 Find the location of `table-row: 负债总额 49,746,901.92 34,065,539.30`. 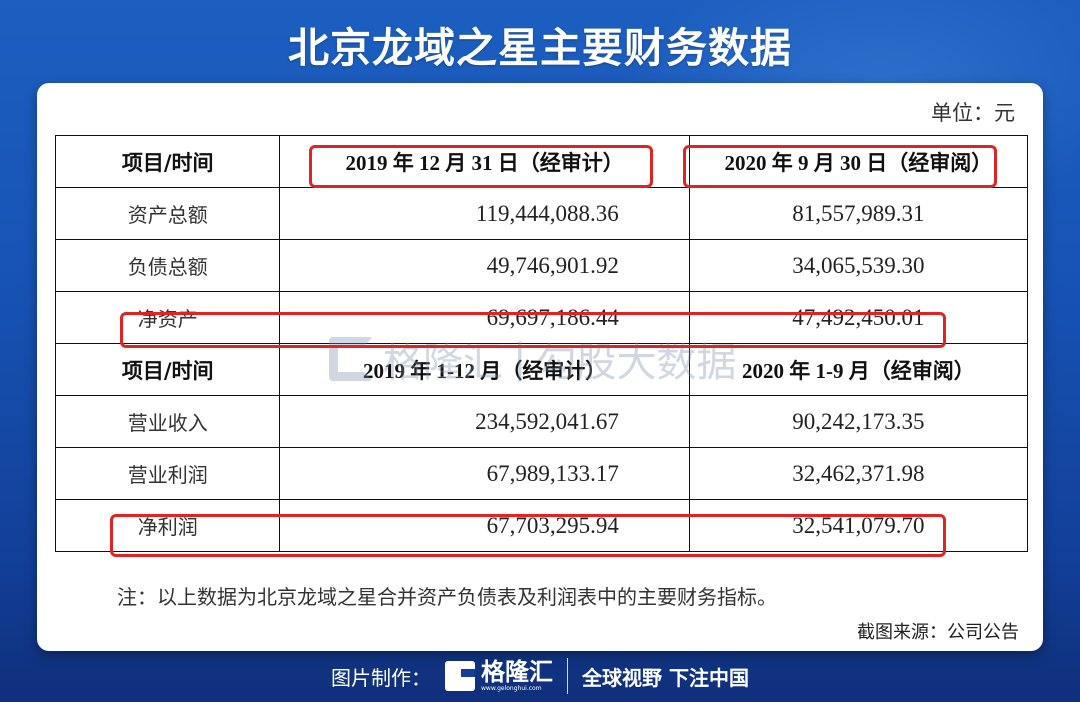

table-row: 负债总额 49,746,901.92 34,065,539.30 is located at coordinates (541, 265).